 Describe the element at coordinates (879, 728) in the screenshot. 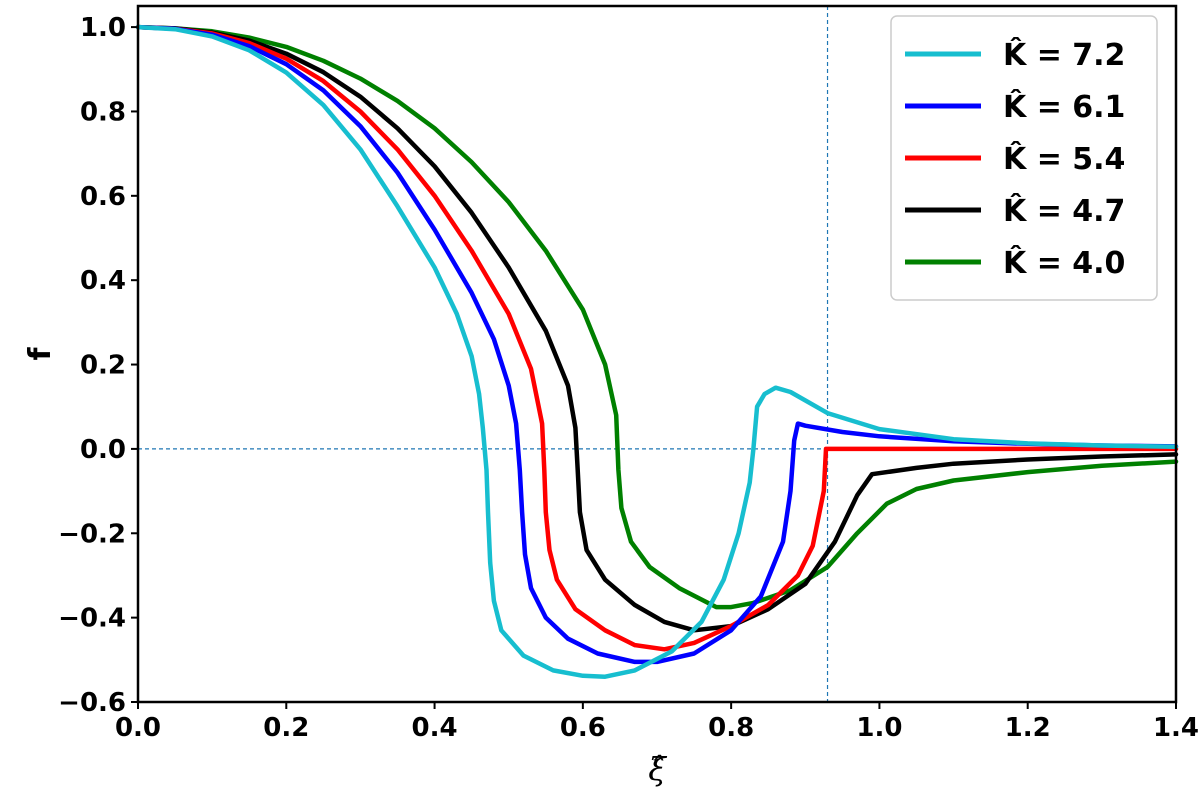

I see `x-tick-label: 1.0` at that location.